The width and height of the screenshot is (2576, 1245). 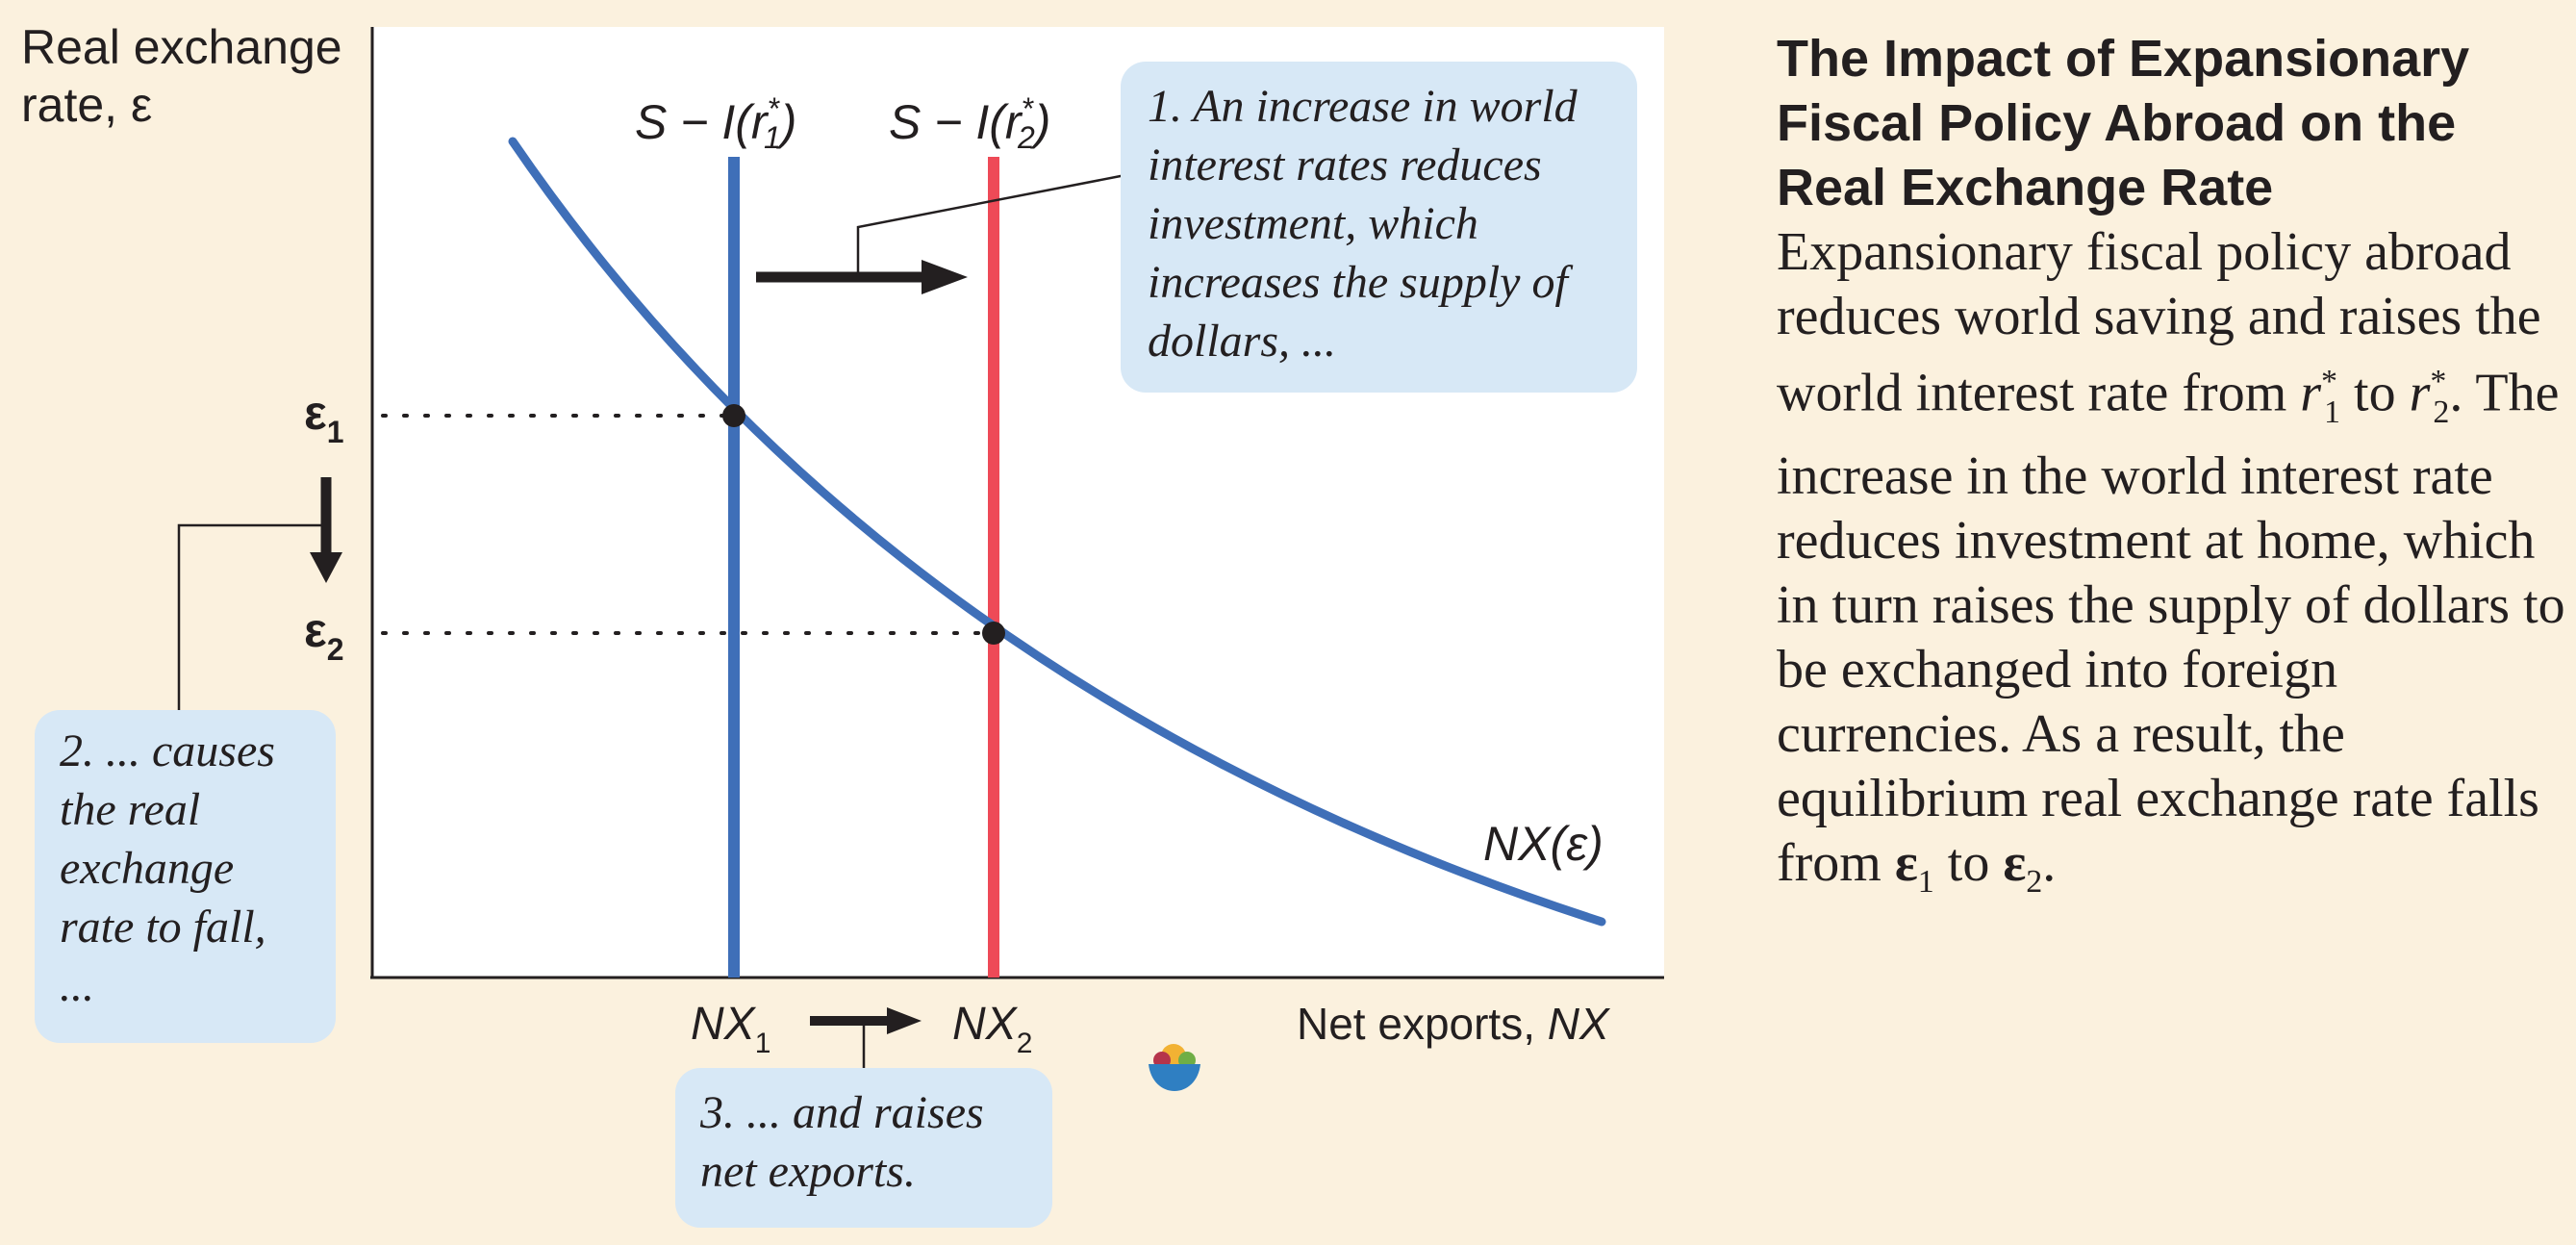 What do you see at coordinates (324, 417) in the screenshot?
I see `eps1-label: ε1` at bounding box center [324, 417].